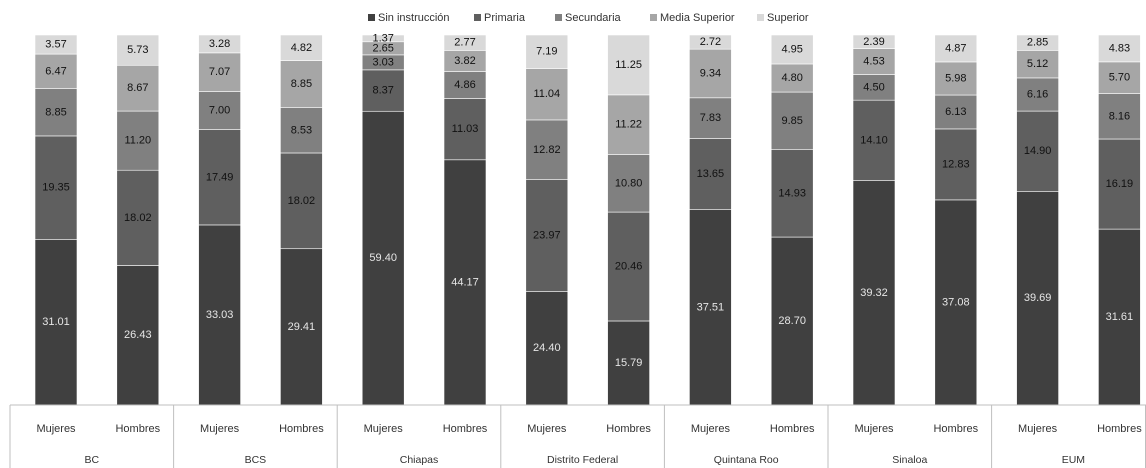  What do you see at coordinates (371, 17) in the screenshot?
I see `legend-swatch-sin-instruccion` at bounding box center [371, 17].